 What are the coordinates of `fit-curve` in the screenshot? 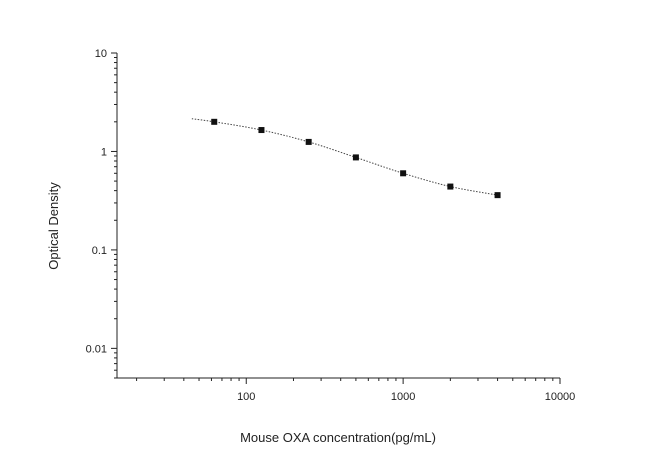 It's located at (344, 157).